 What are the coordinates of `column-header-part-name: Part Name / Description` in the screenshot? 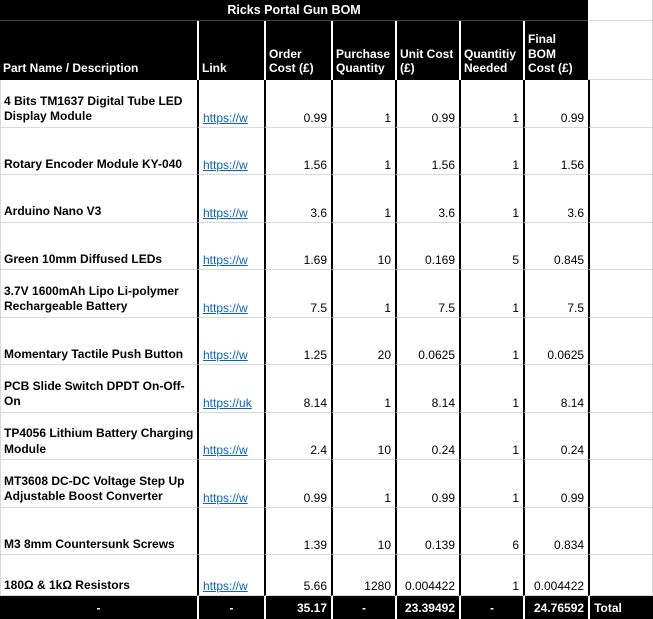 It's located at (98, 50).